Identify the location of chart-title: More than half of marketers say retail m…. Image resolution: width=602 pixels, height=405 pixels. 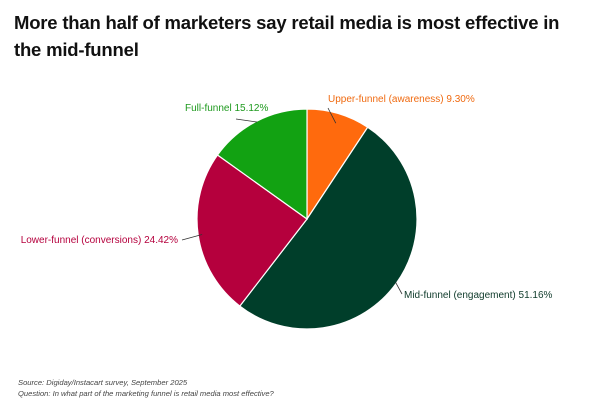
(287, 36).